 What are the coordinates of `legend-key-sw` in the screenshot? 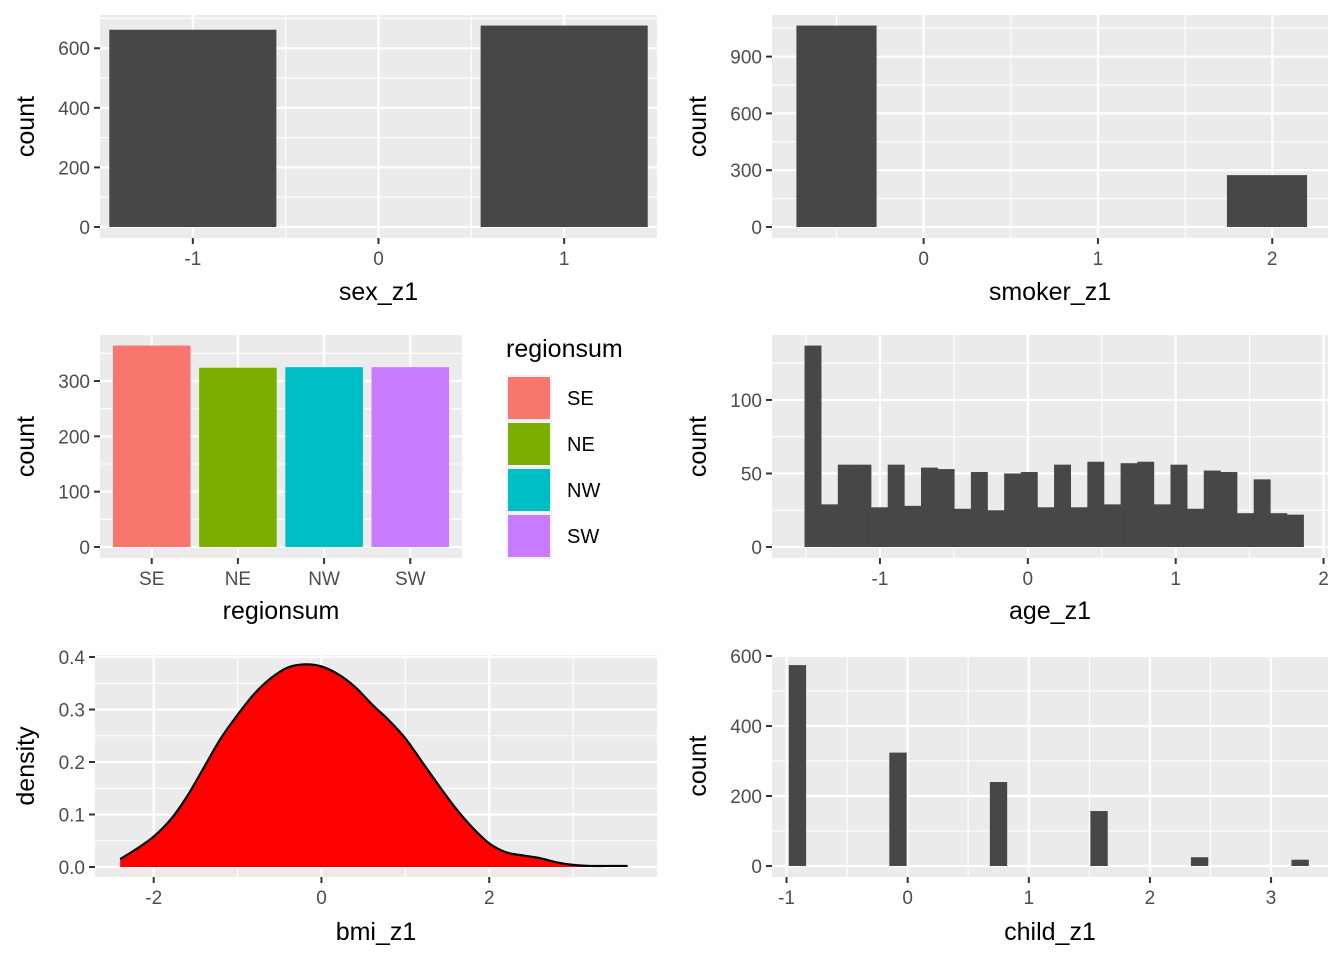 It's located at (529, 536).